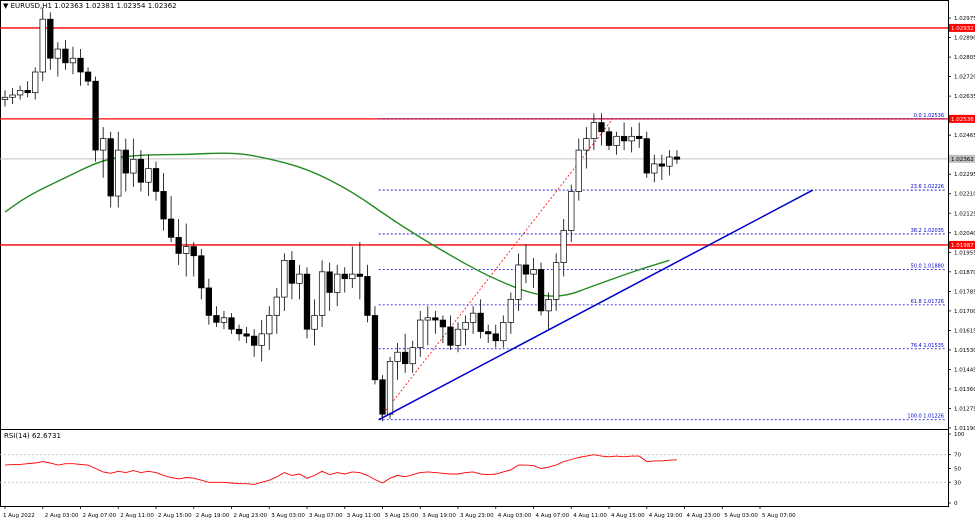 The image size is (975, 526). I want to click on fib-level-label: 23.6 1.02226, so click(927, 187).